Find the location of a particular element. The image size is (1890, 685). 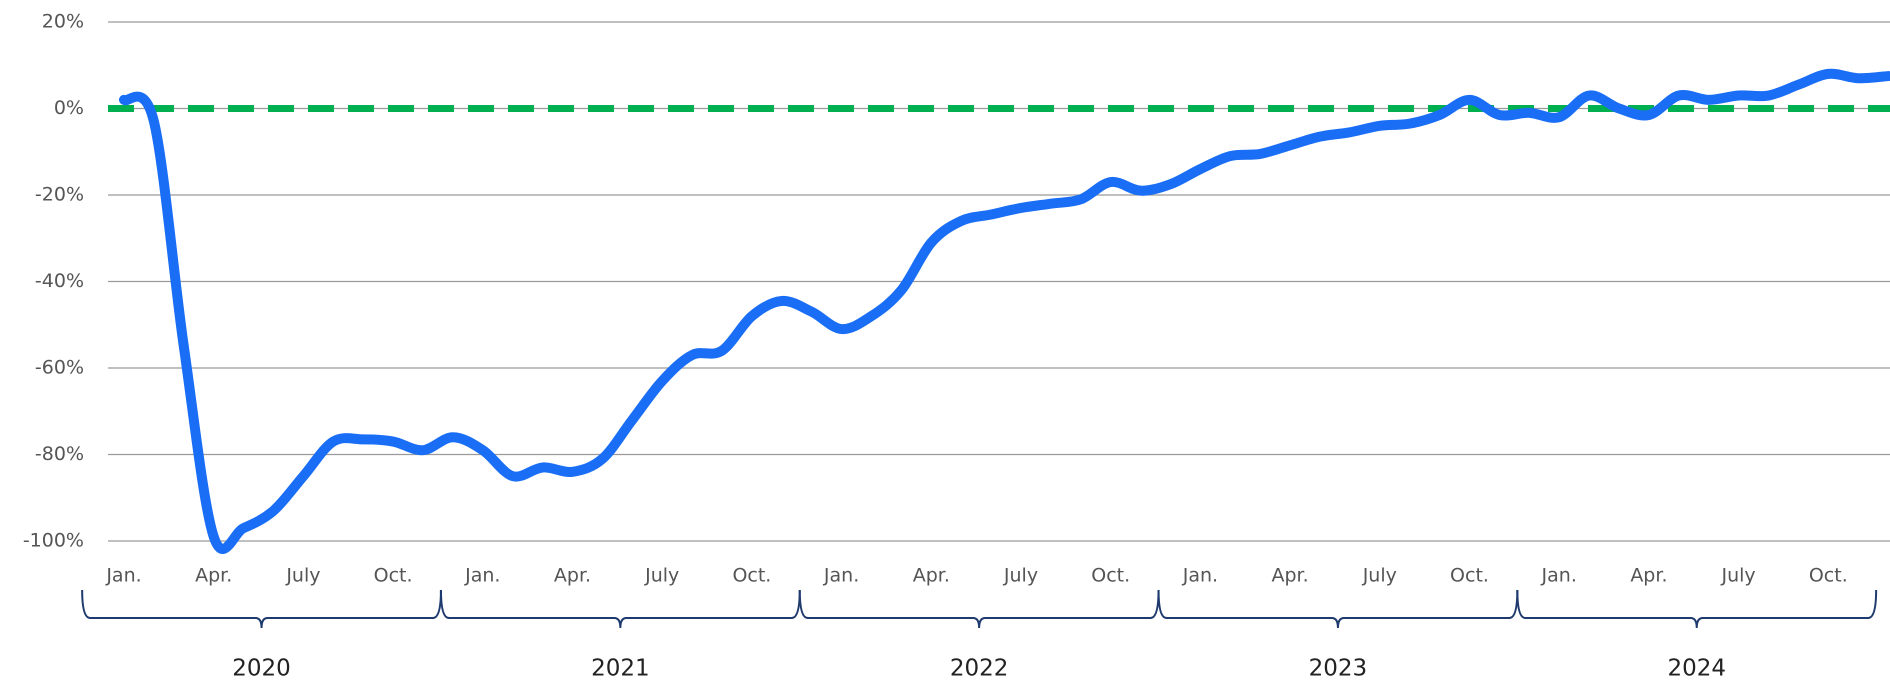

year-label: 2020 is located at coordinates (261, 669).